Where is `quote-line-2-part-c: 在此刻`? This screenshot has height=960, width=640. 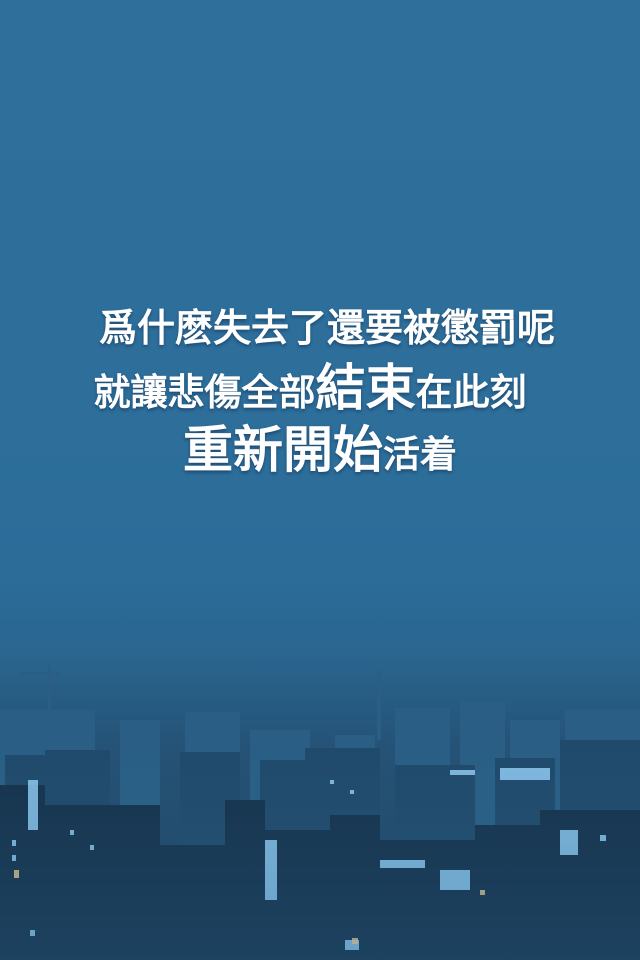
quote-line-2-part-c: 在此刻 is located at coordinates (471, 392).